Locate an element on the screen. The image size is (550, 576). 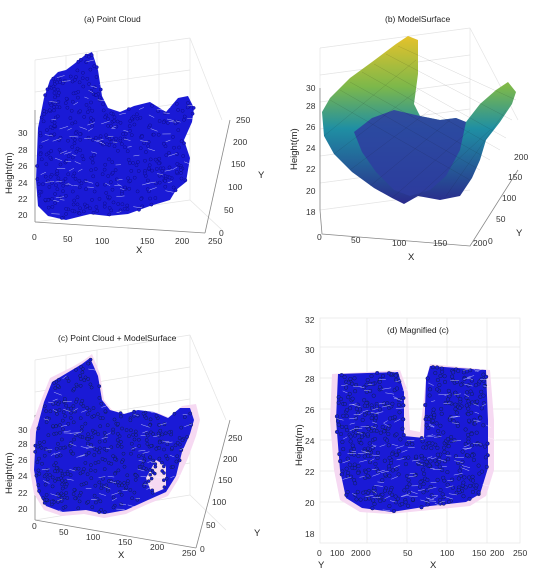
y-tick-label: 150 is located at coordinates (515, 177).